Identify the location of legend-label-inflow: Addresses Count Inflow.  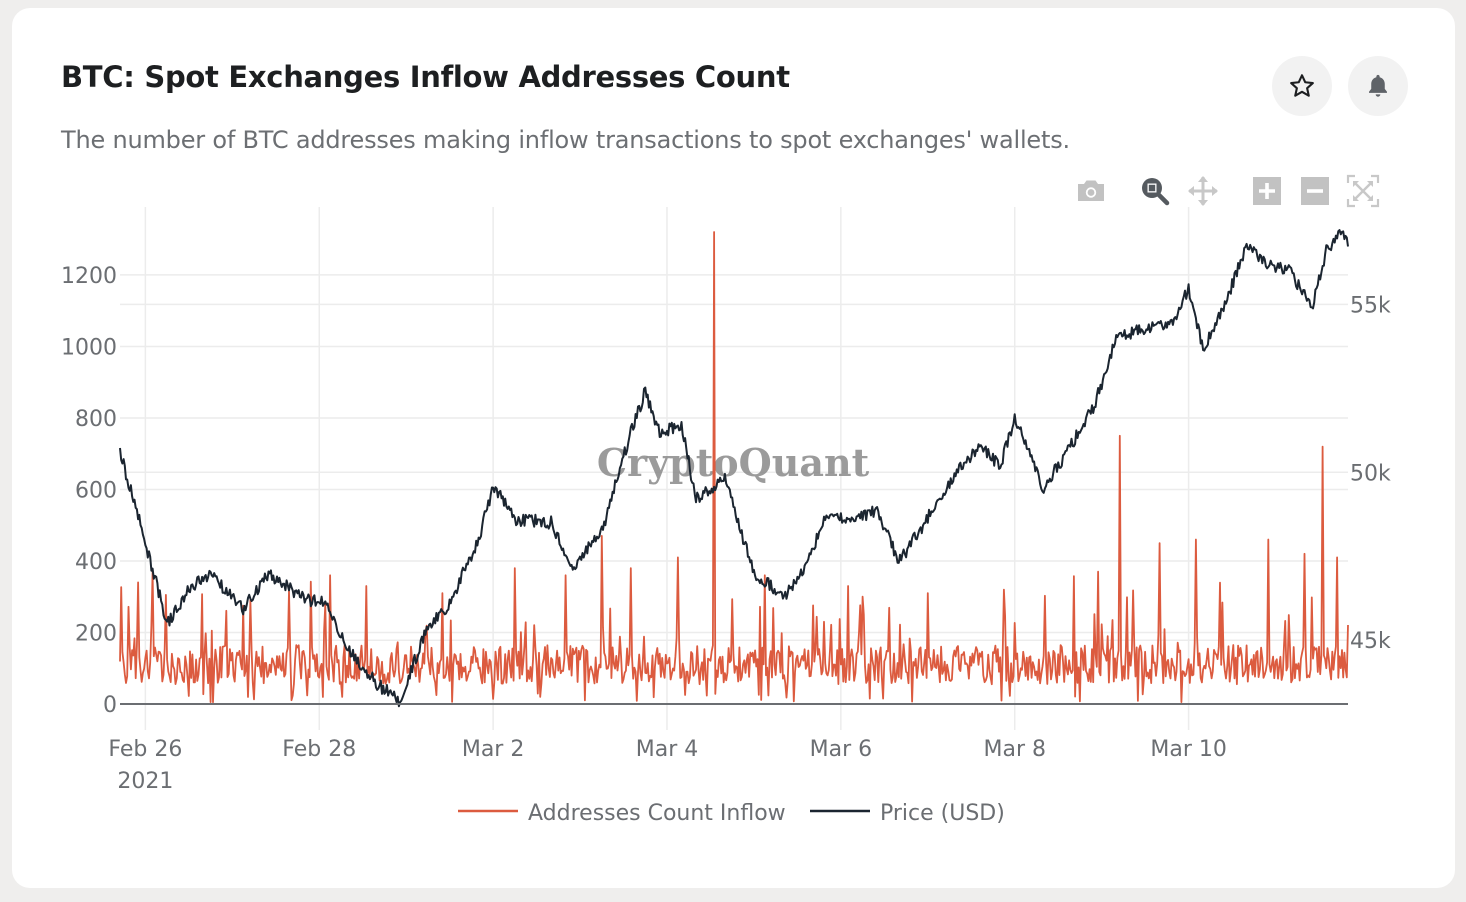
(657, 813).